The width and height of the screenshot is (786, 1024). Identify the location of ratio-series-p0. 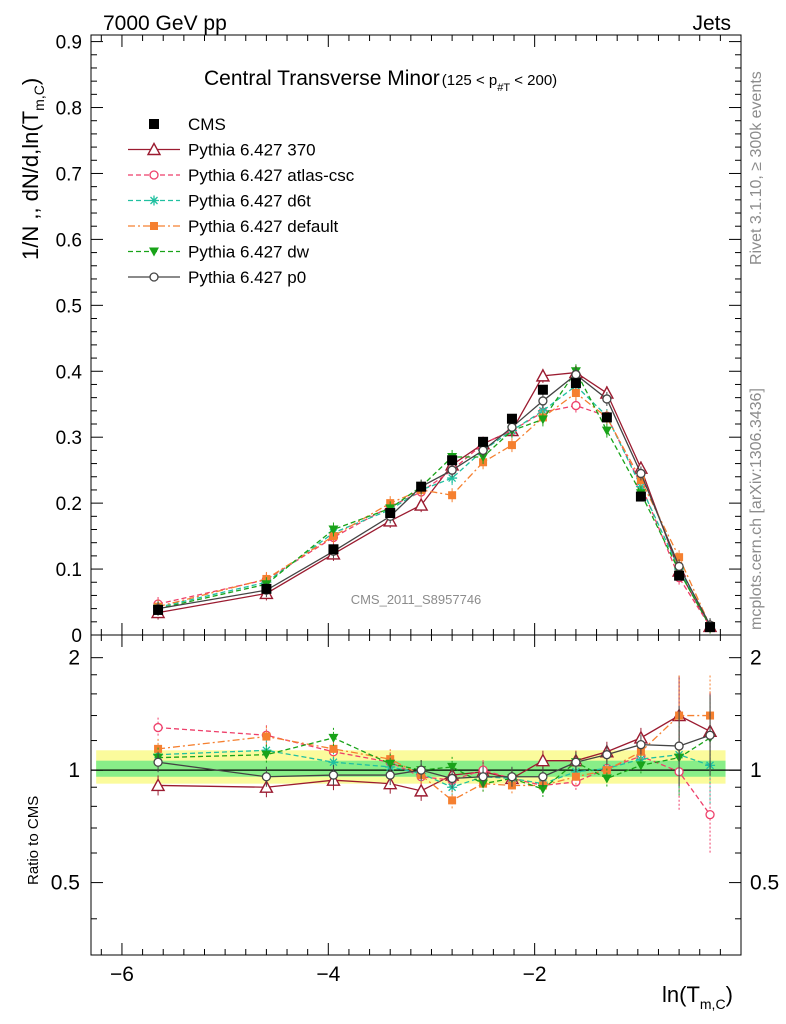
(434, 742).